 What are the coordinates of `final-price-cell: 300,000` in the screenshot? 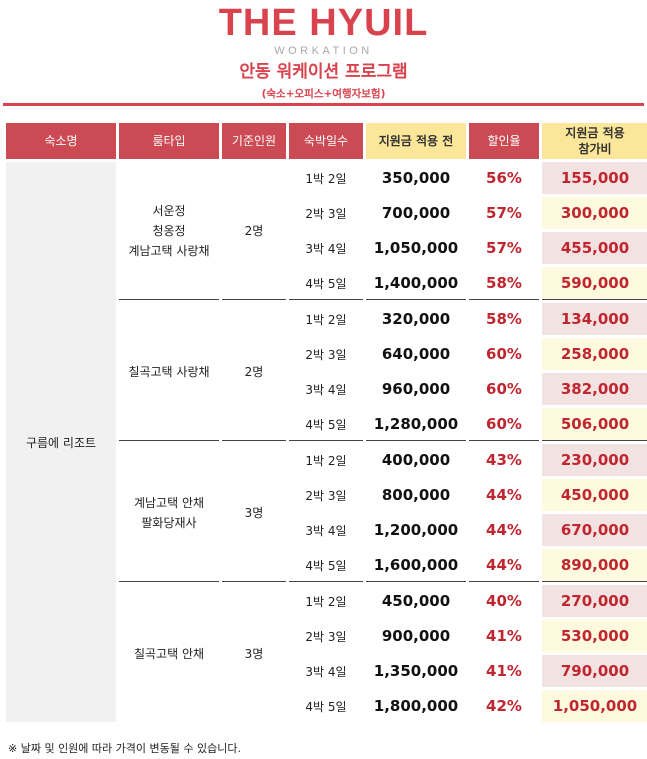 It's located at (594, 213).